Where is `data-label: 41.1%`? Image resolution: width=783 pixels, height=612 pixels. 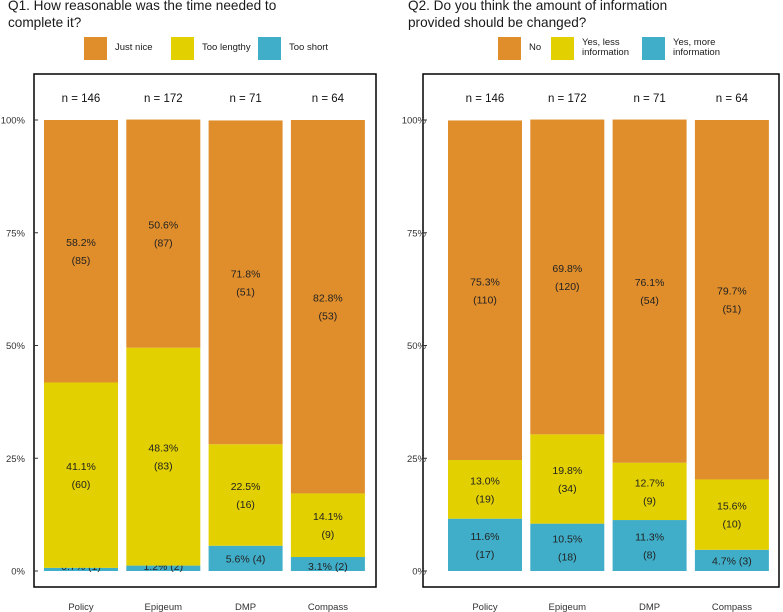
data-label: 41.1% is located at coordinates (81, 467).